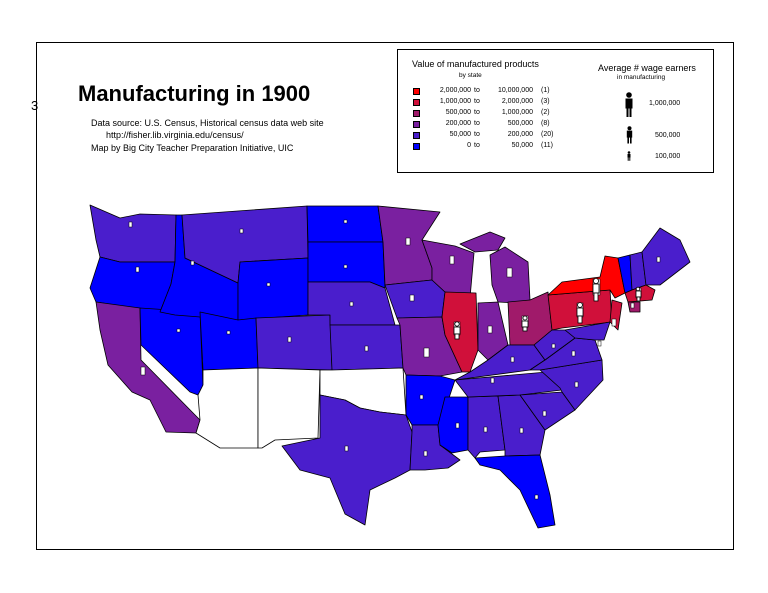 The height and width of the screenshot is (593, 768). I want to click on legend-low: 500,000, so click(458, 112).